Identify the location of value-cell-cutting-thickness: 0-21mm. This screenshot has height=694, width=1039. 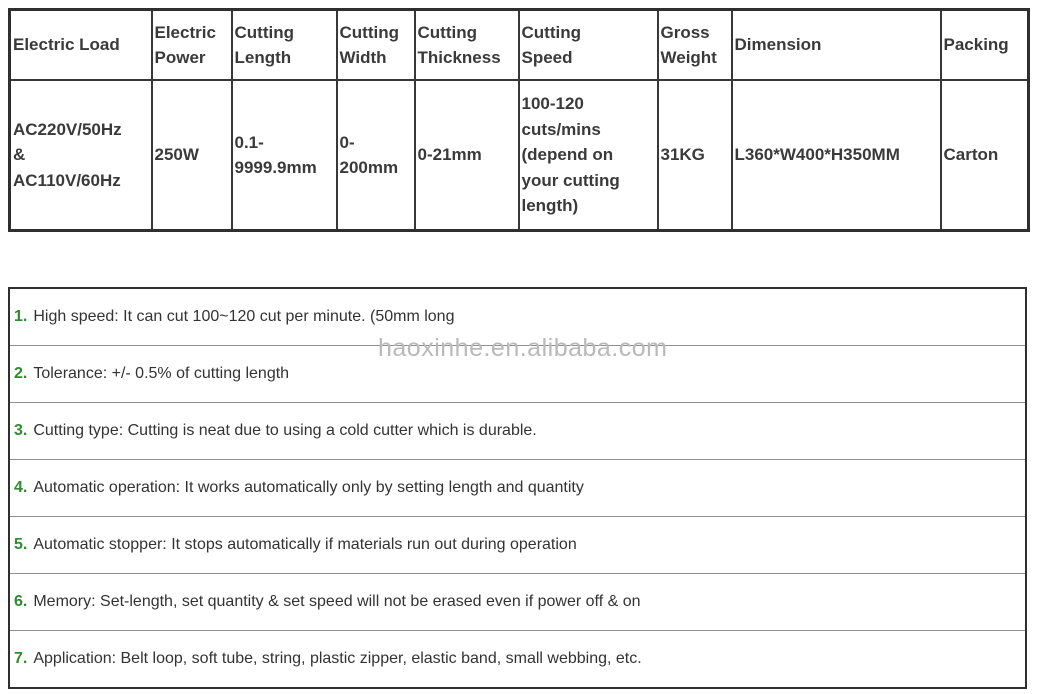
(466, 155).